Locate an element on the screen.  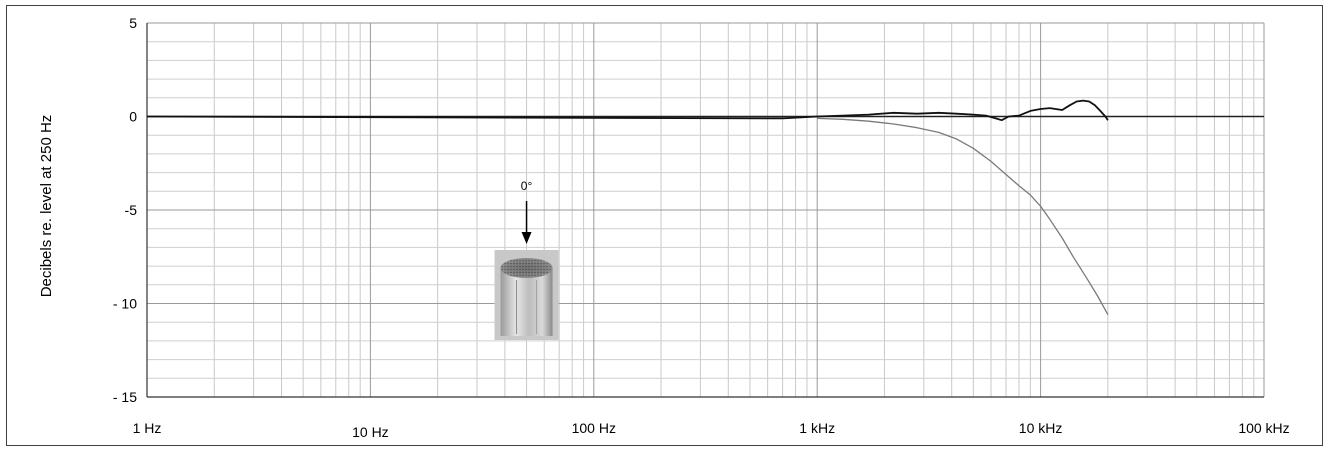
arrow-head is located at coordinates (526, 238).